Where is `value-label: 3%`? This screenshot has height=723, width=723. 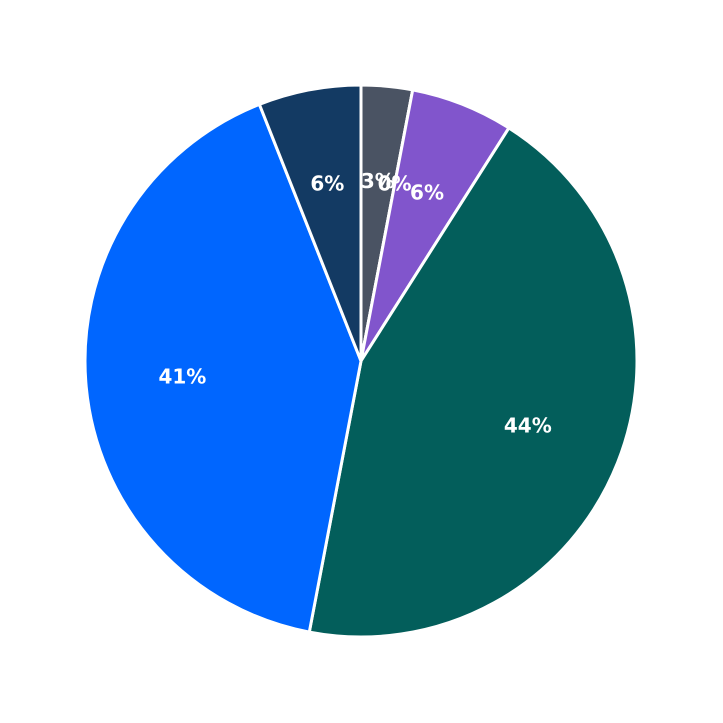 value-label: 3% is located at coordinates (378, 181).